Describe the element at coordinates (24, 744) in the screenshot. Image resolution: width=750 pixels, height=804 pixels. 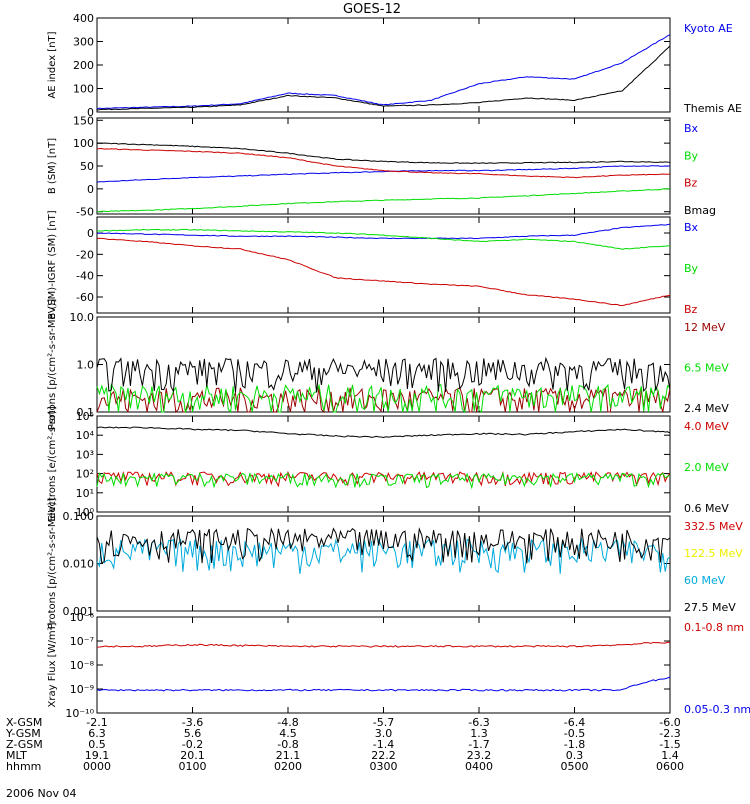
I see `footer-row-label: Z-GSM` at that location.